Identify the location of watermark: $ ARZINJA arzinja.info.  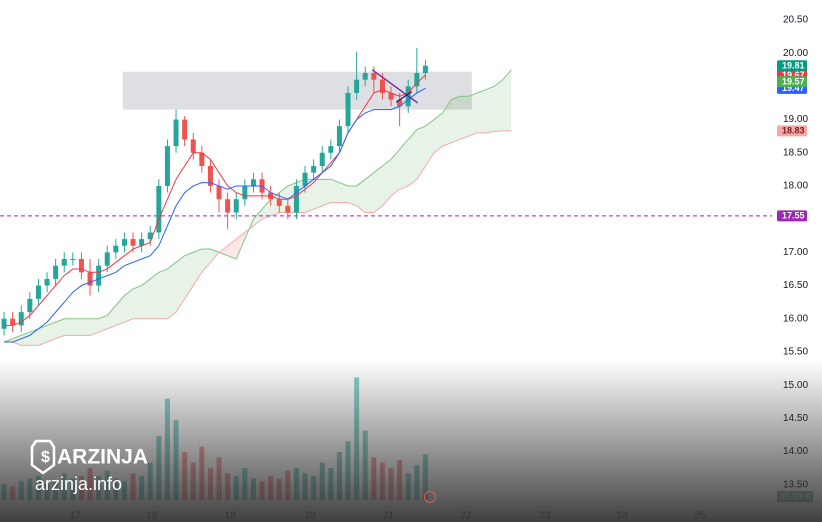
(89, 466).